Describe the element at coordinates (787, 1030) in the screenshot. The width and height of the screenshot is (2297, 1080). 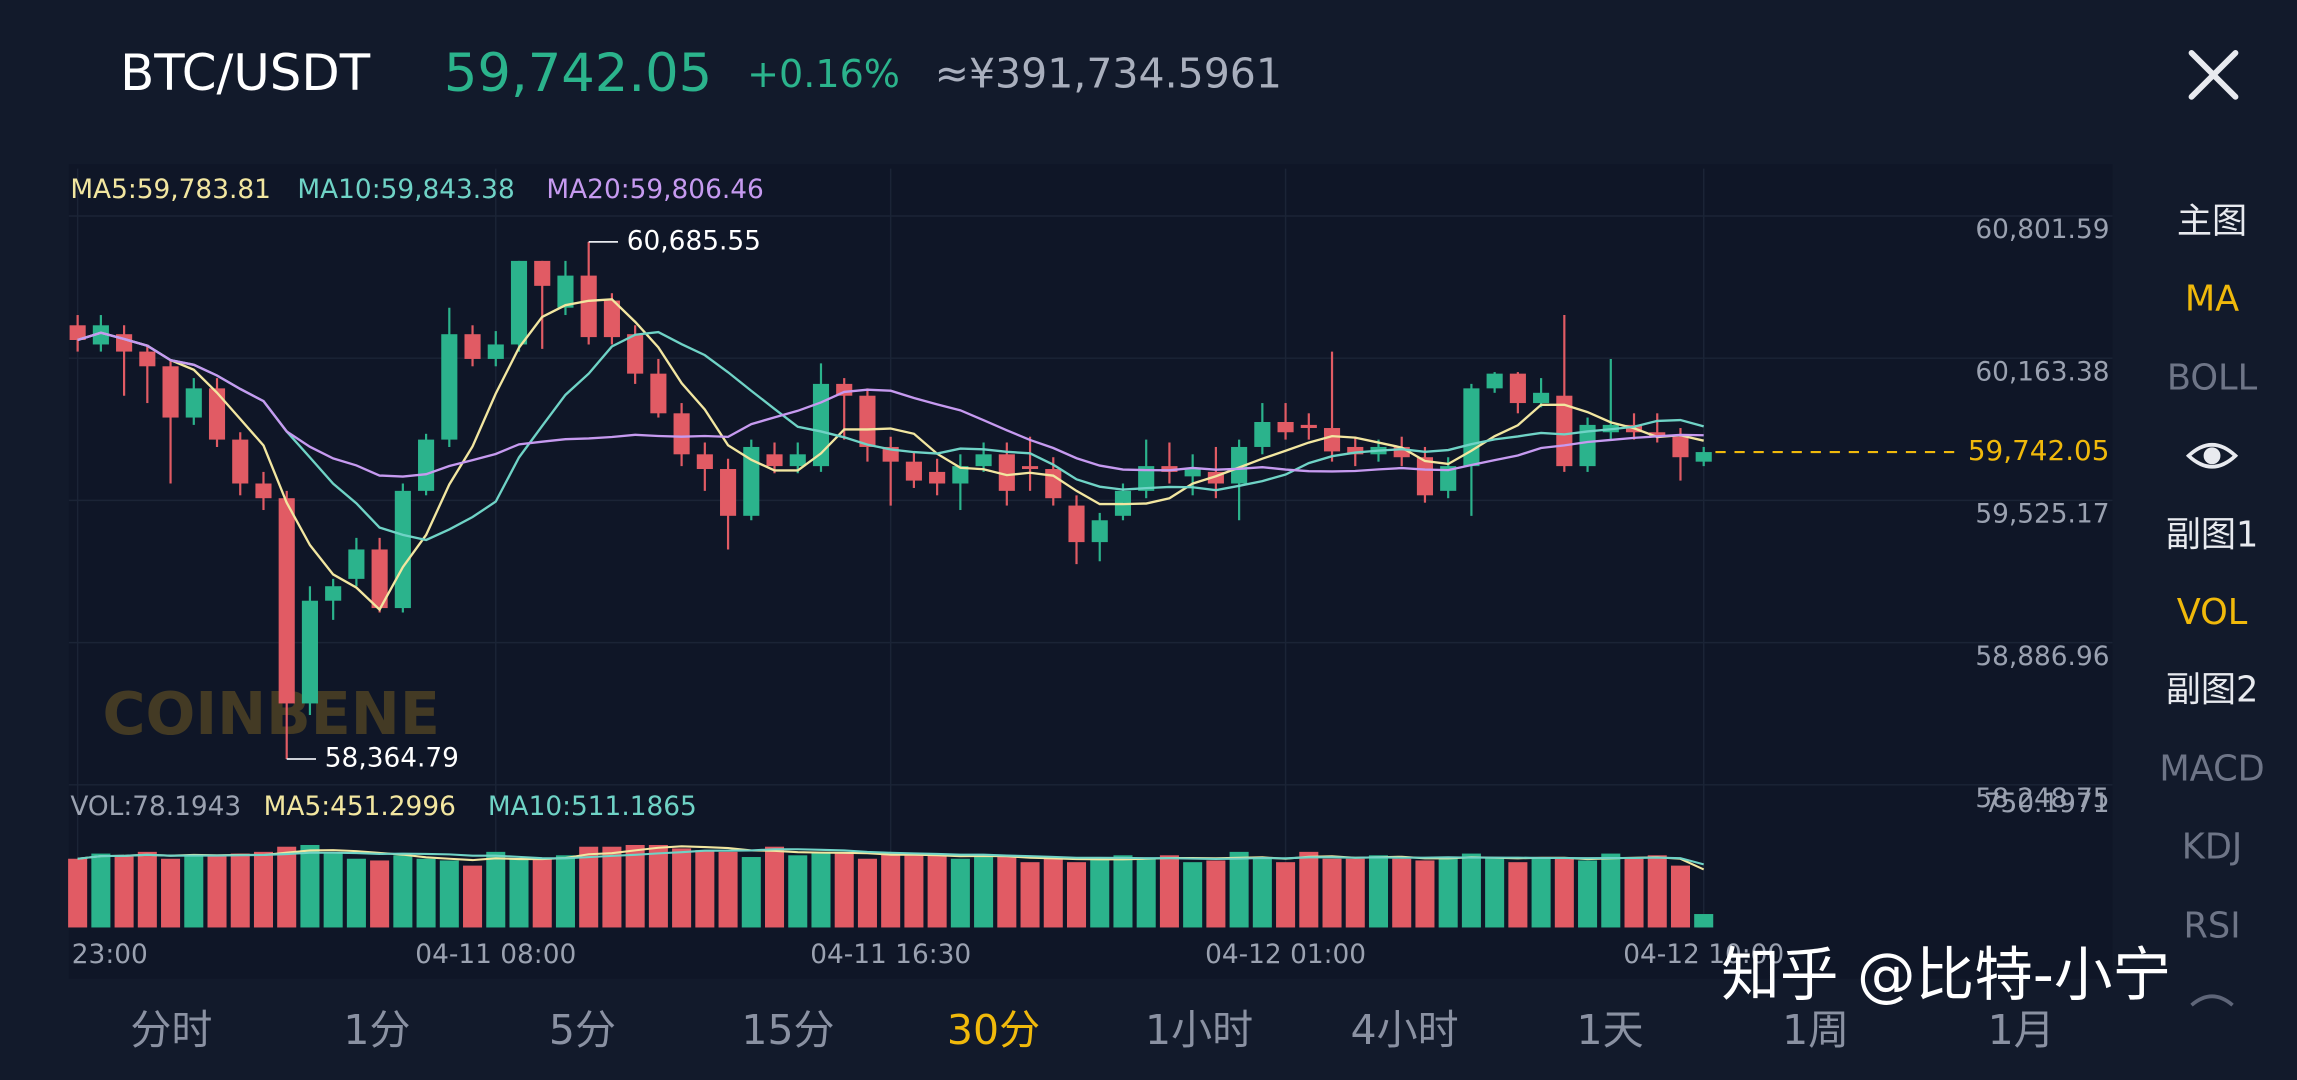
I see `timeframe-tab: 15分` at that location.